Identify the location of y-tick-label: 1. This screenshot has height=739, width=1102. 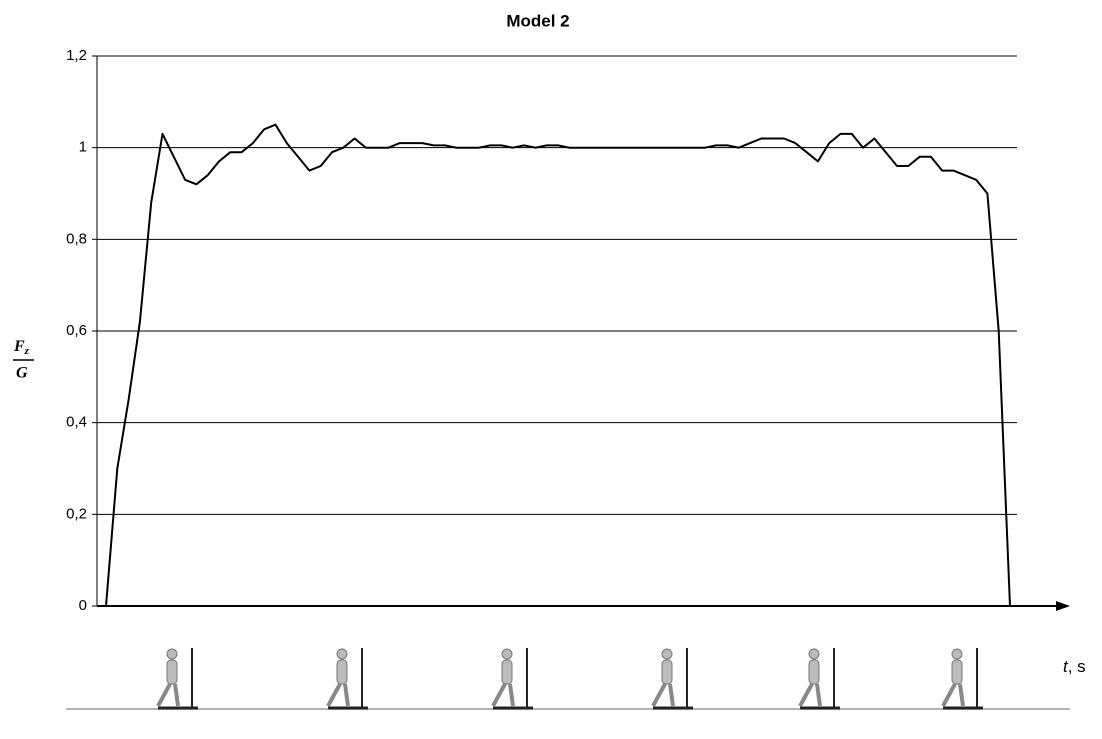
(83, 147).